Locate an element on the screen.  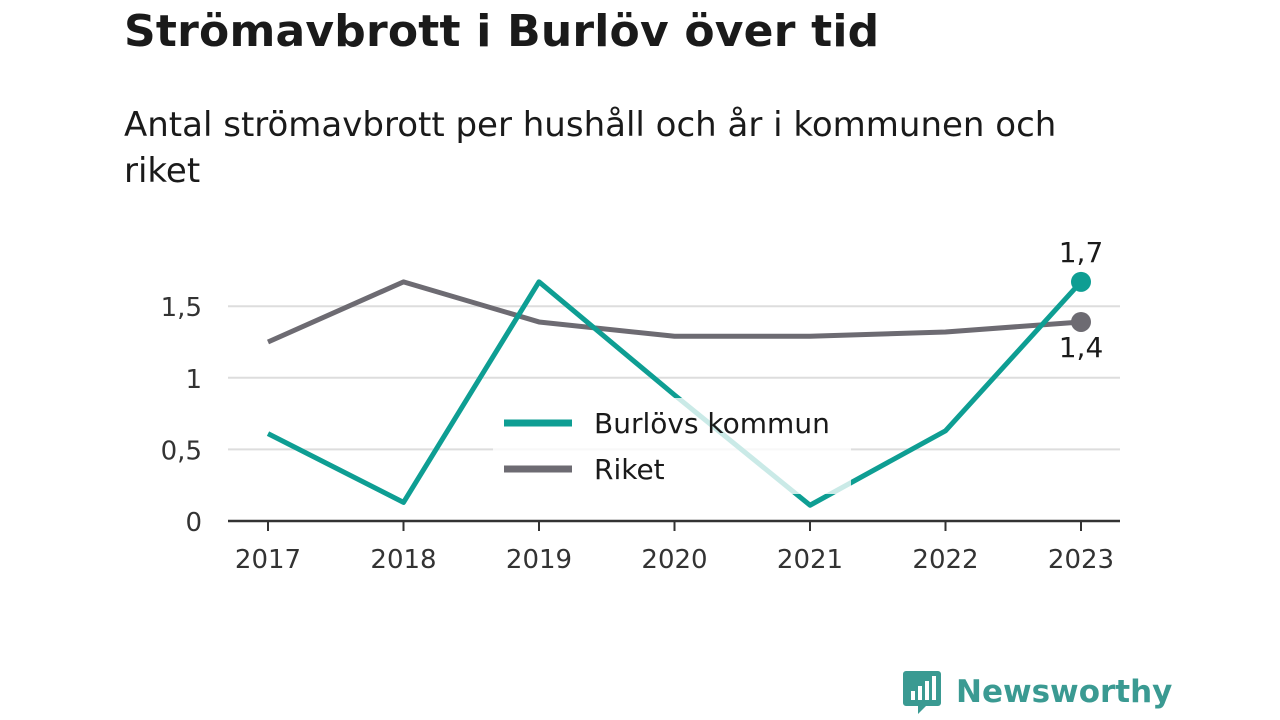
series-line-riket is located at coordinates (674, 312).